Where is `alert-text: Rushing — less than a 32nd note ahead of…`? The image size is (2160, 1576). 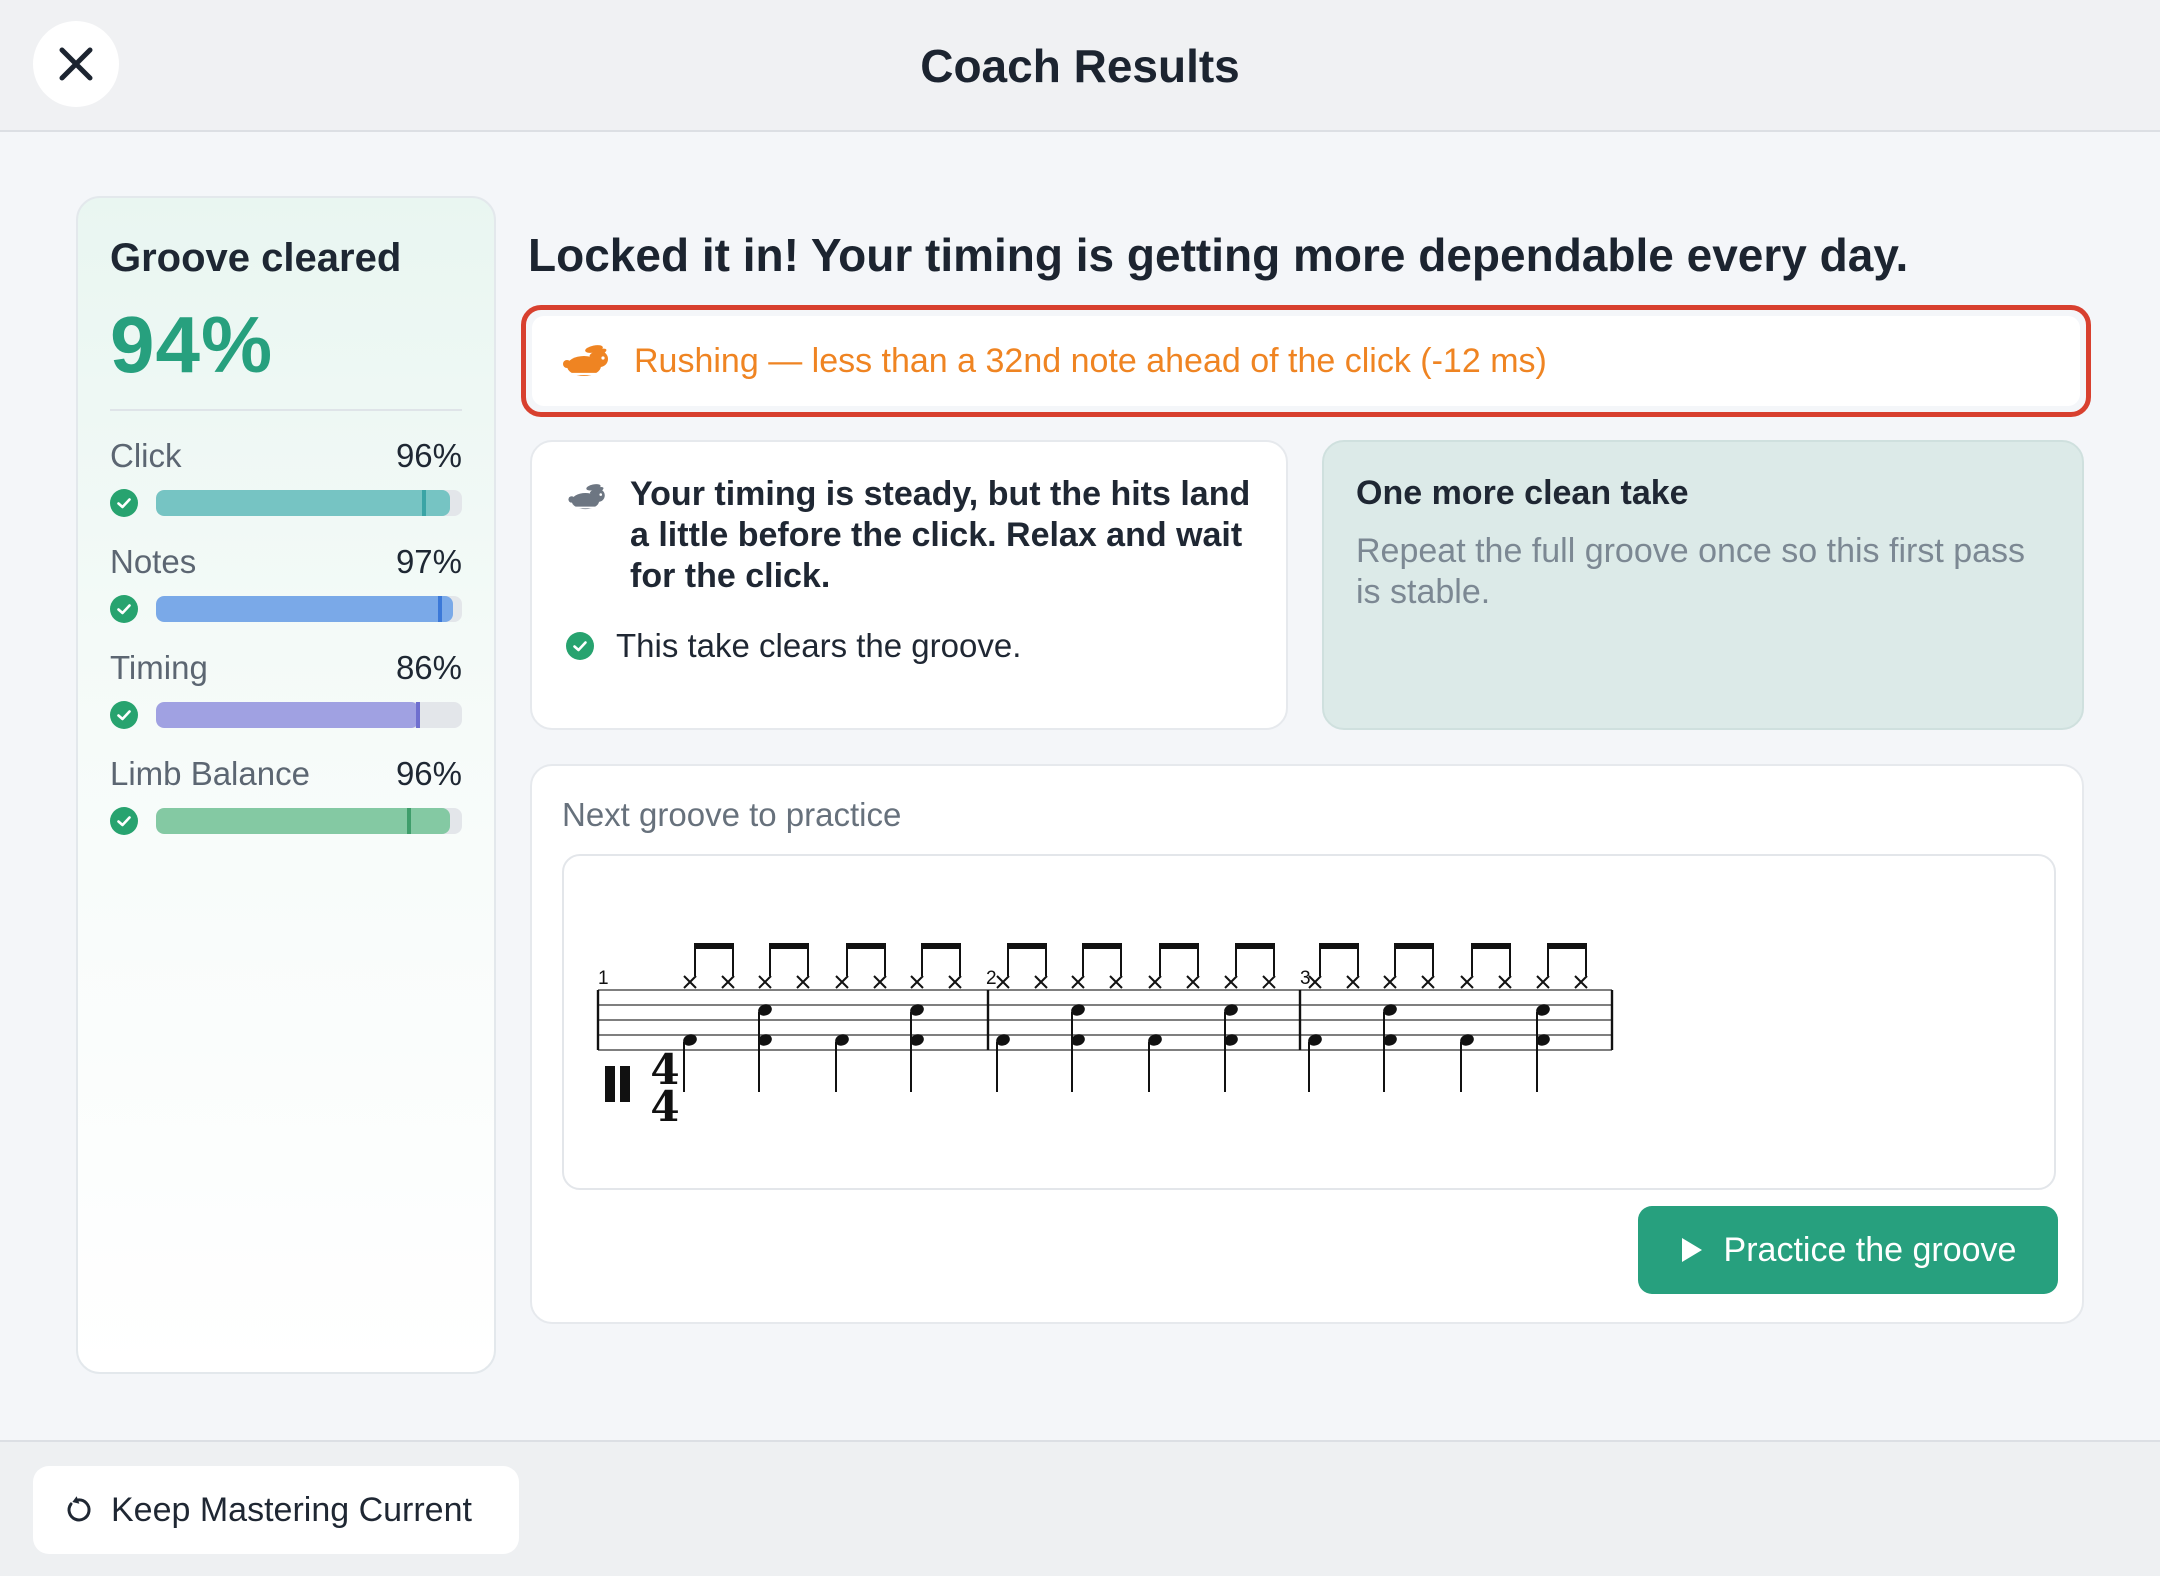
alert-text: Rushing — less than a 32nd note ahead of… is located at coordinates (1090, 360).